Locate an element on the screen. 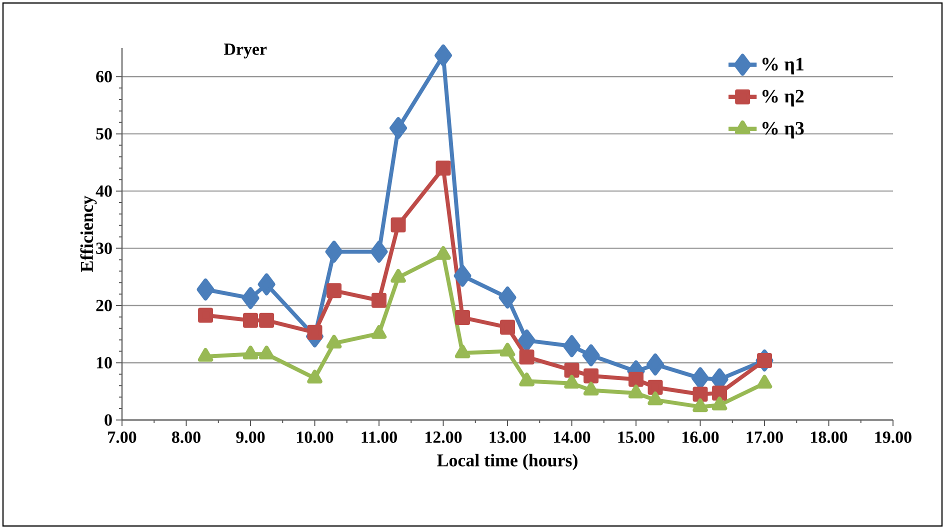 The height and width of the screenshot is (529, 945). legend-label: % η1 is located at coordinates (783, 66).